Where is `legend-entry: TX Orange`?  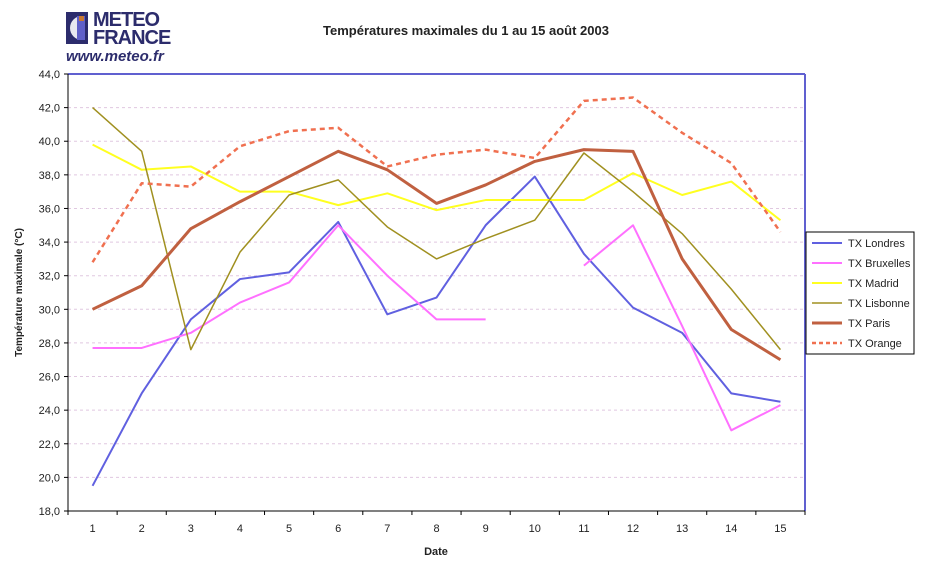 legend-entry: TX Orange is located at coordinates (875, 344).